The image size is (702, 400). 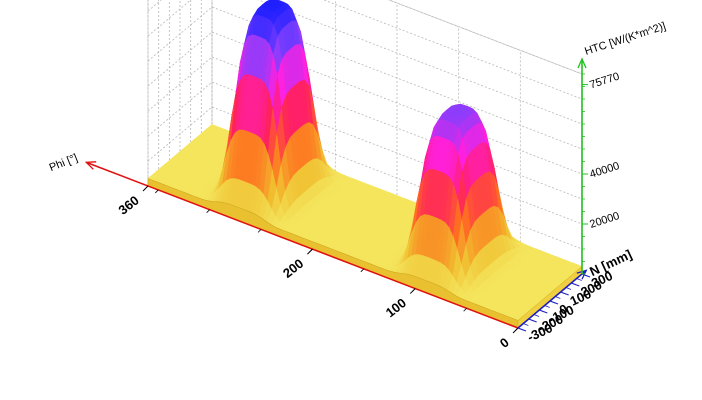 I want to click on z-tick-label: 20000, so click(x=604, y=220).